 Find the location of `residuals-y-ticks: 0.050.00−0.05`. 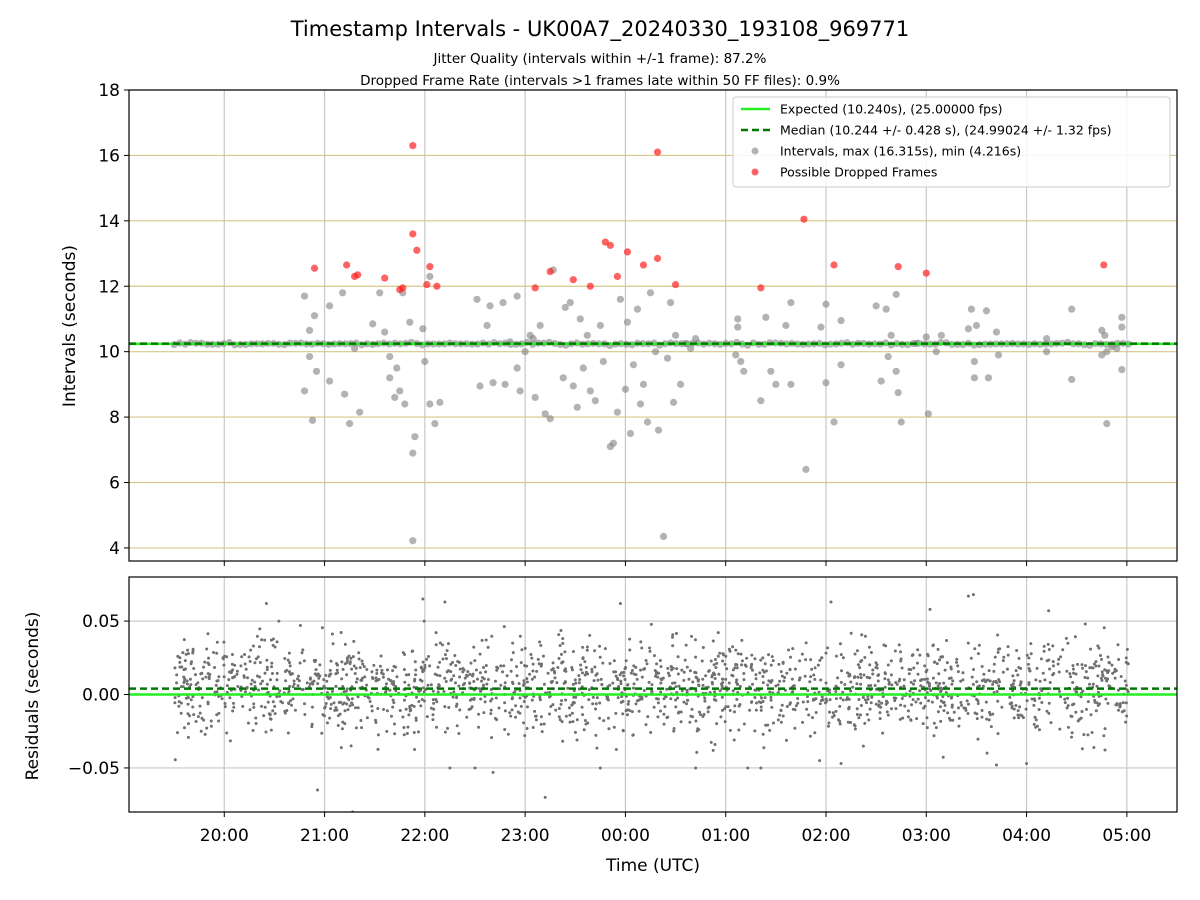

residuals-y-ticks: 0.050.00−0.05 is located at coordinates (98, 695).